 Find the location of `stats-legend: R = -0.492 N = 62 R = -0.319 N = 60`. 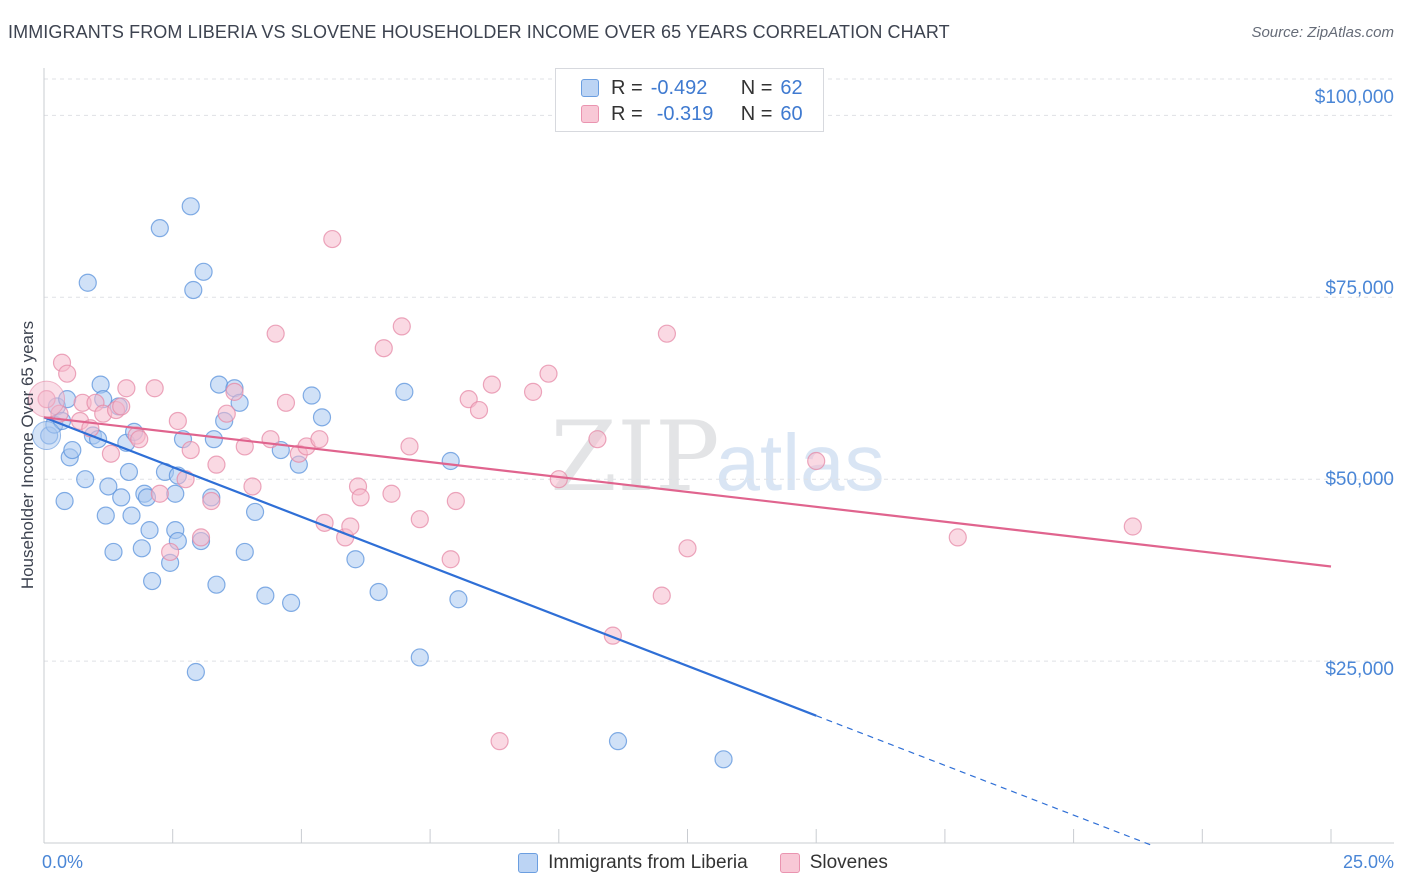

stats-legend: R = -0.492 N = 62 R = -0.319 N = 60 is located at coordinates (689, 100).